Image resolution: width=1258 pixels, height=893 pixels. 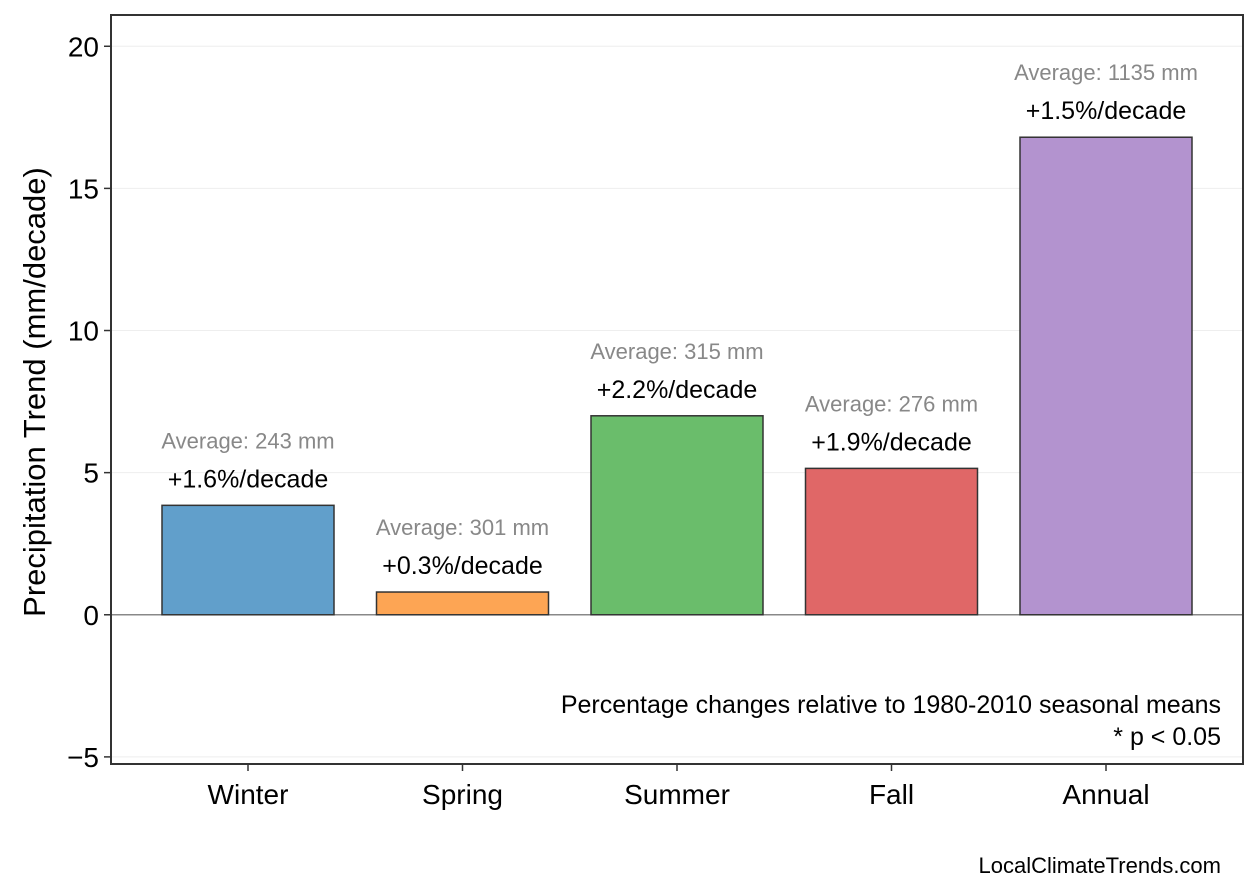 What do you see at coordinates (677, 794) in the screenshot?
I see `x-tick-label: Summer` at bounding box center [677, 794].